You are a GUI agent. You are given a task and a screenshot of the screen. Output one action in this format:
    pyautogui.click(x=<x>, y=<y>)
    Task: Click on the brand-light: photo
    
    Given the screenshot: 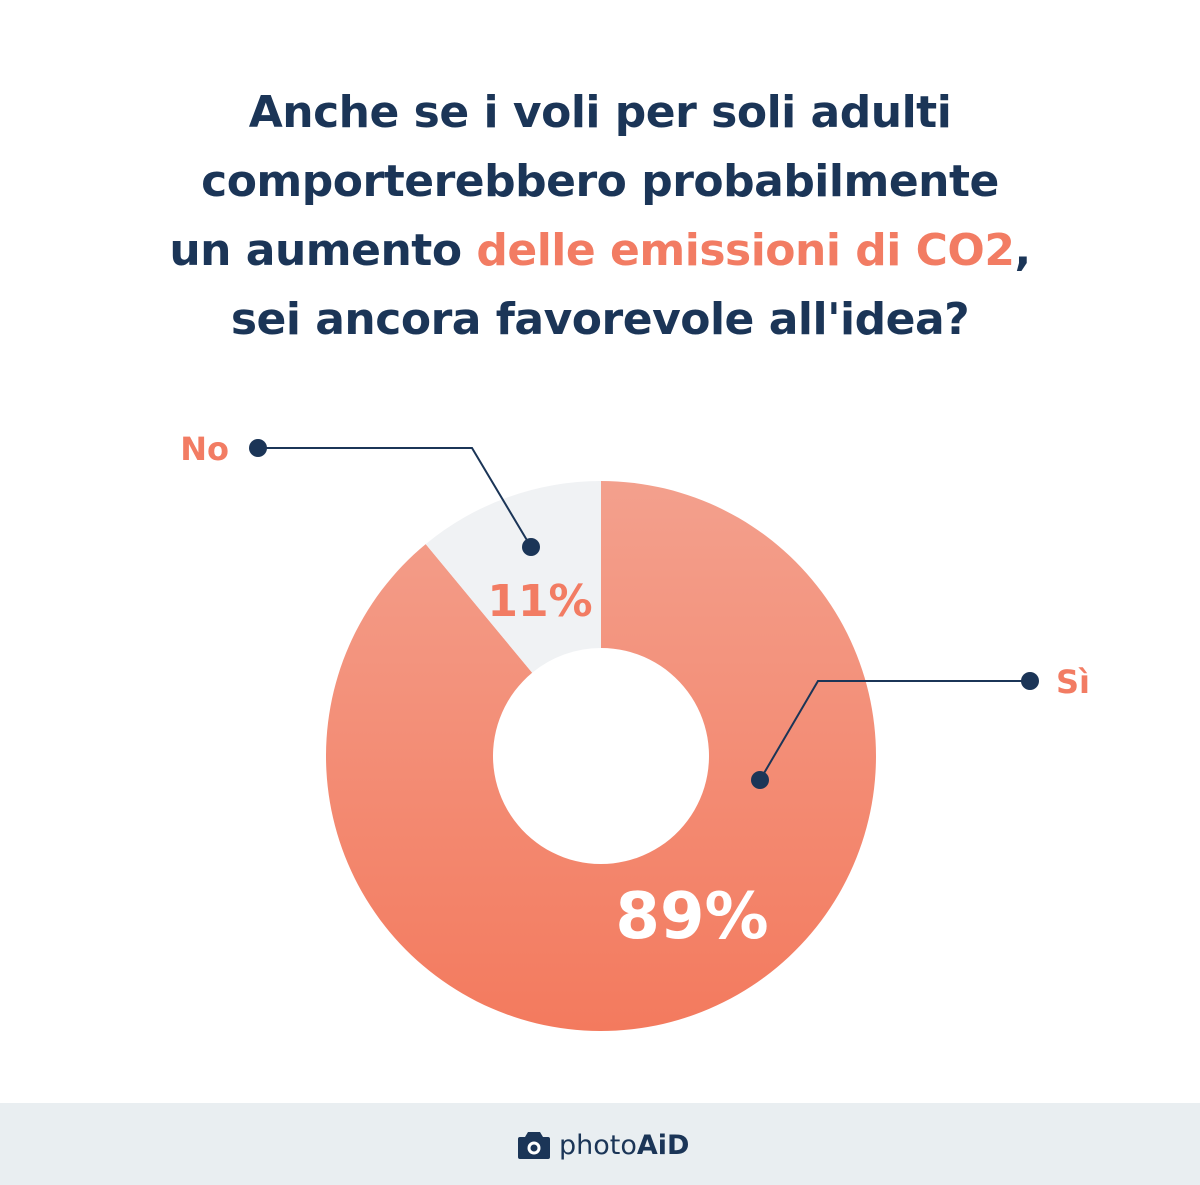 What is the action you would take?
    pyautogui.click(x=598, y=1145)
    